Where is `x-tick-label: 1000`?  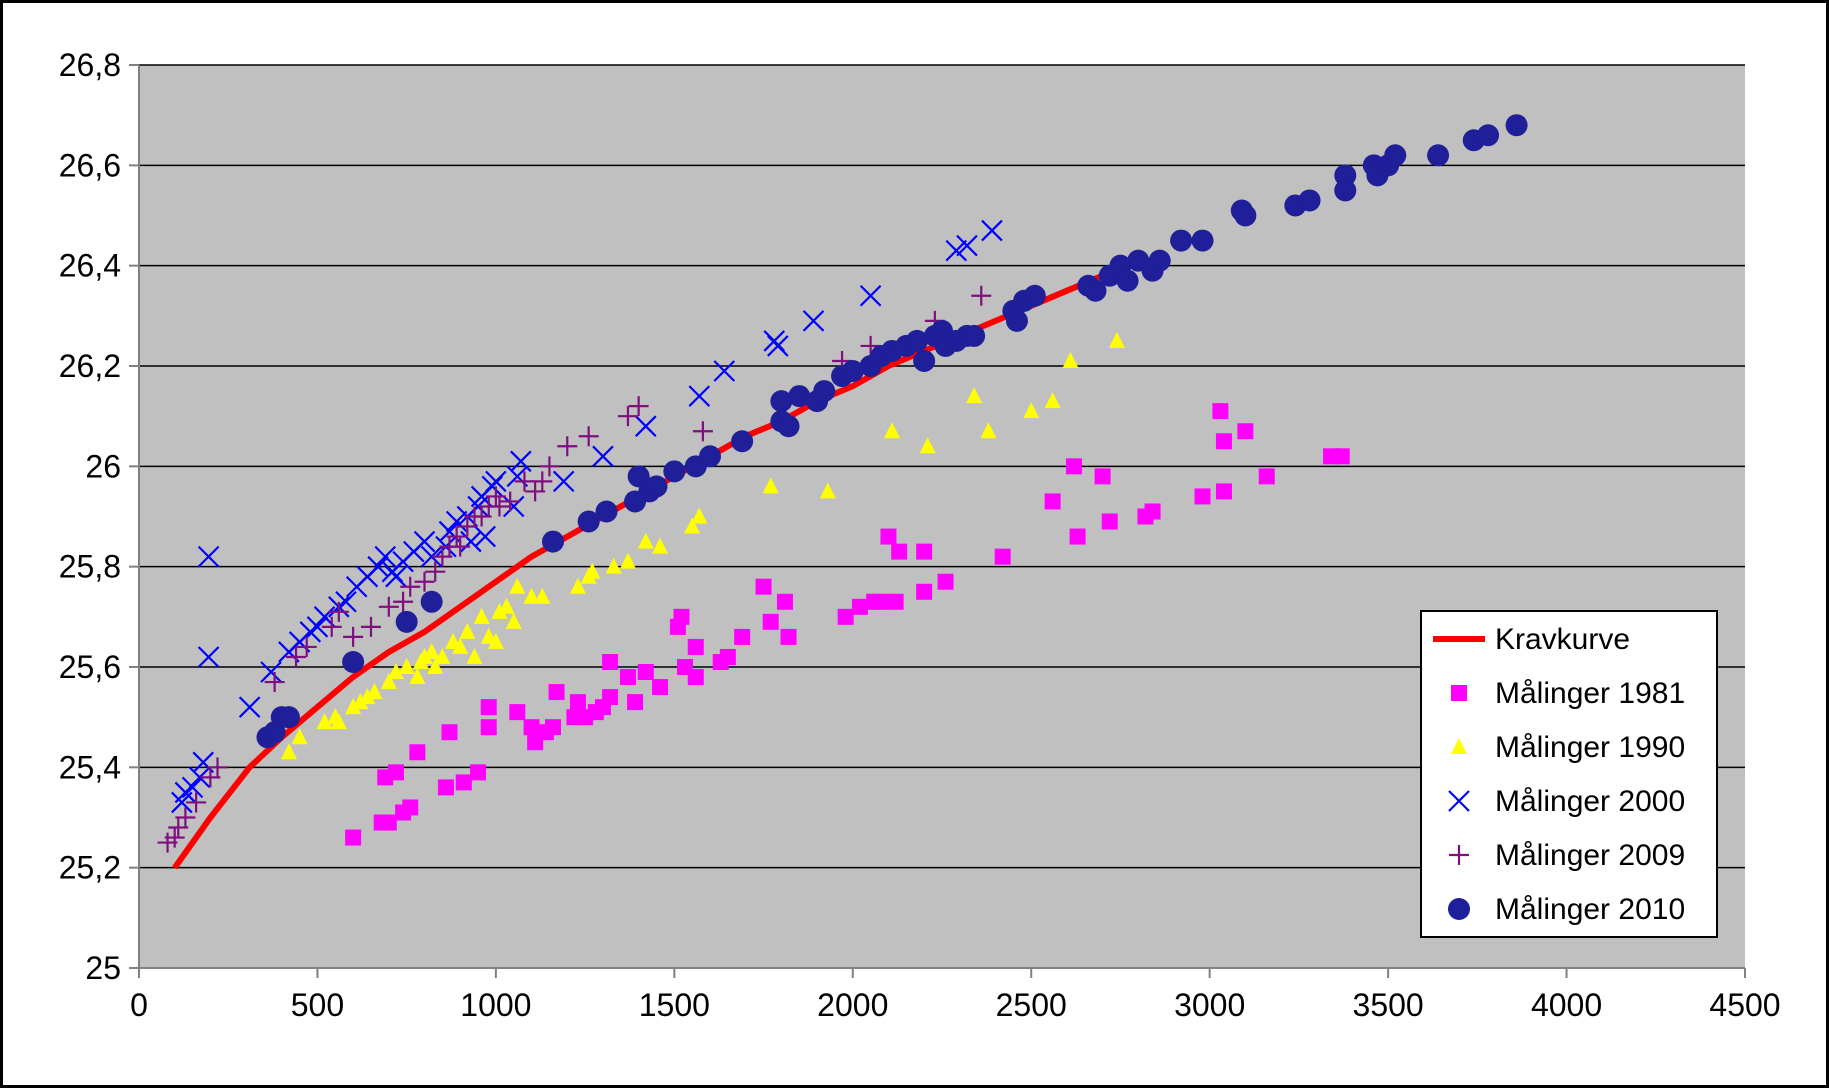 x-tick-label: 1000 is located at coordinates (495, 1005).